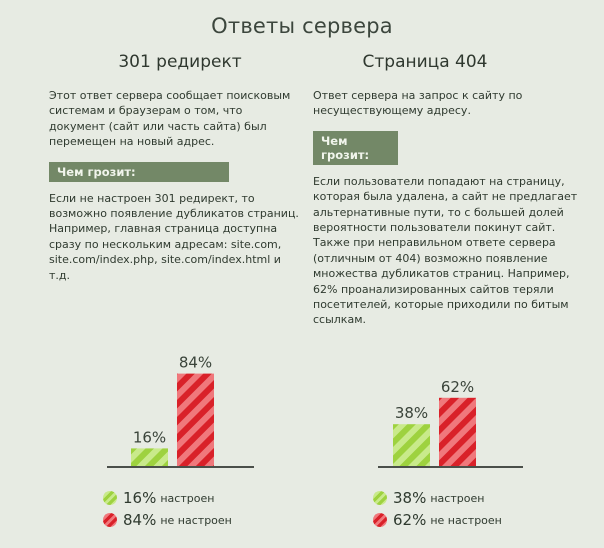 The image size is (604, 548). I want to click on legend-301: 16% настроен 84% не настроен, so click(167, 509).